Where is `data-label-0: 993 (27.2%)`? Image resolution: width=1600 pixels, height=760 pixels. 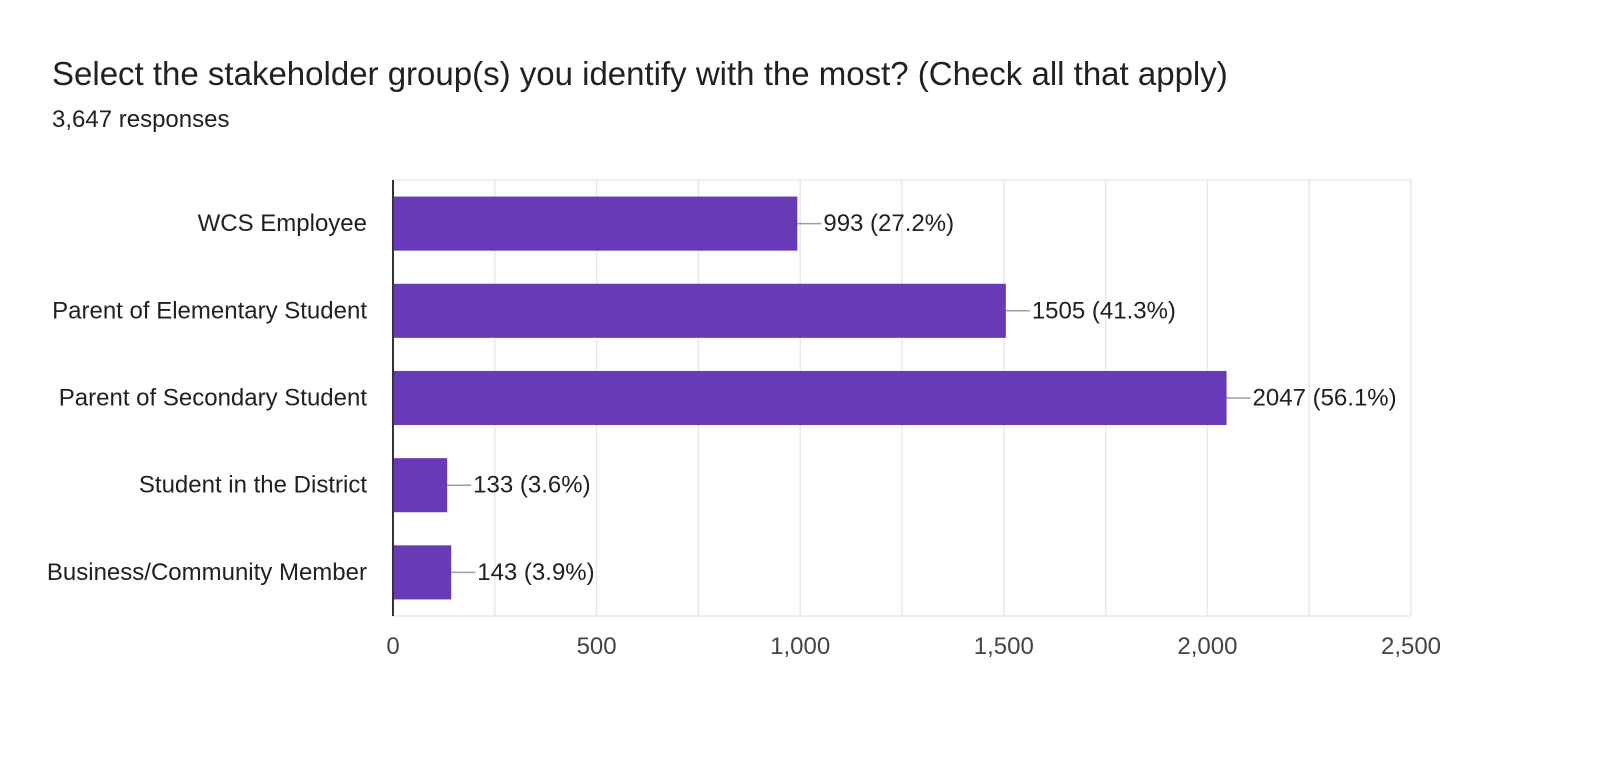 data-label-0: 993 (27.2%) is located at coordinates (888, 223).